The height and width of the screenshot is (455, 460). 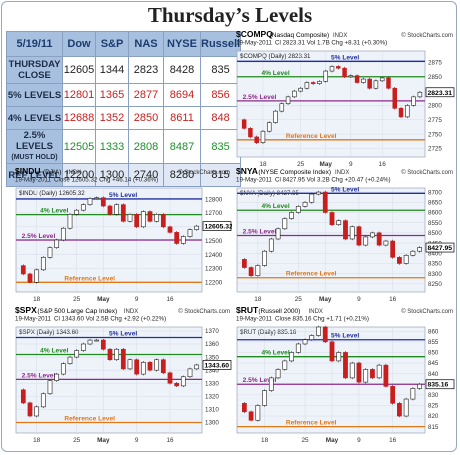 What do you see at coordinates (268, 332) in the screenshot?
I see `chart-legend: $RUT (Daily) 835.16` at bounding box center [268, 332].